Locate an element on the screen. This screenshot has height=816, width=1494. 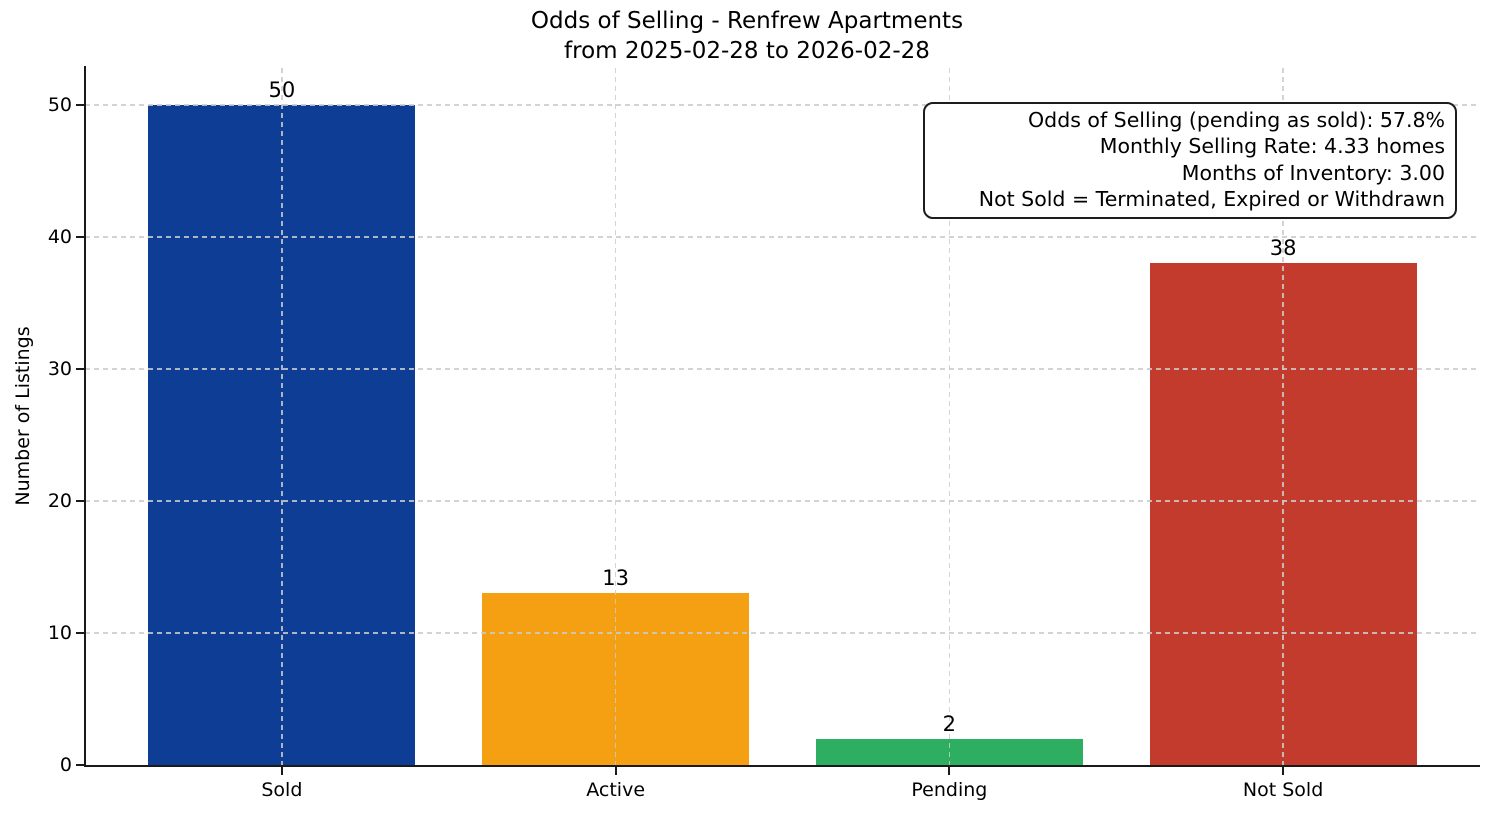
x-tick-sold is located at coordinates (281, 771).